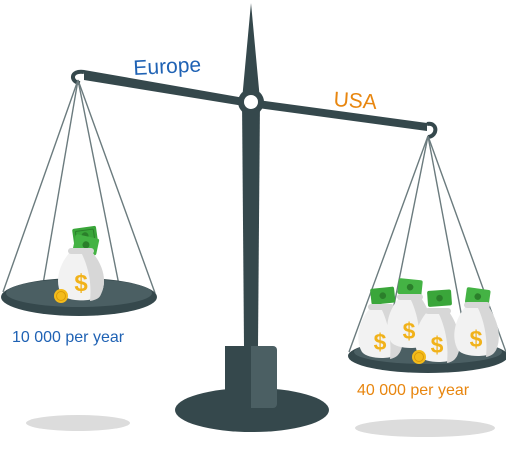 This screenshot has height=450, width=506. Describe the element at coordinates (355, 101) in the screenshot. I see `usa-label: USA` at that location.